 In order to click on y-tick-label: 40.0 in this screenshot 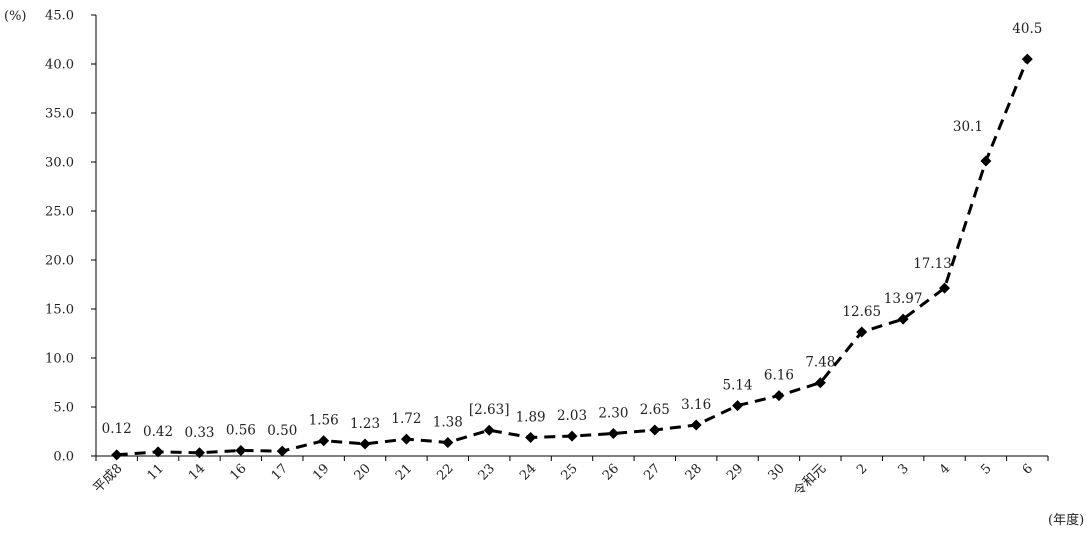, I will do `click(59, 65)`.